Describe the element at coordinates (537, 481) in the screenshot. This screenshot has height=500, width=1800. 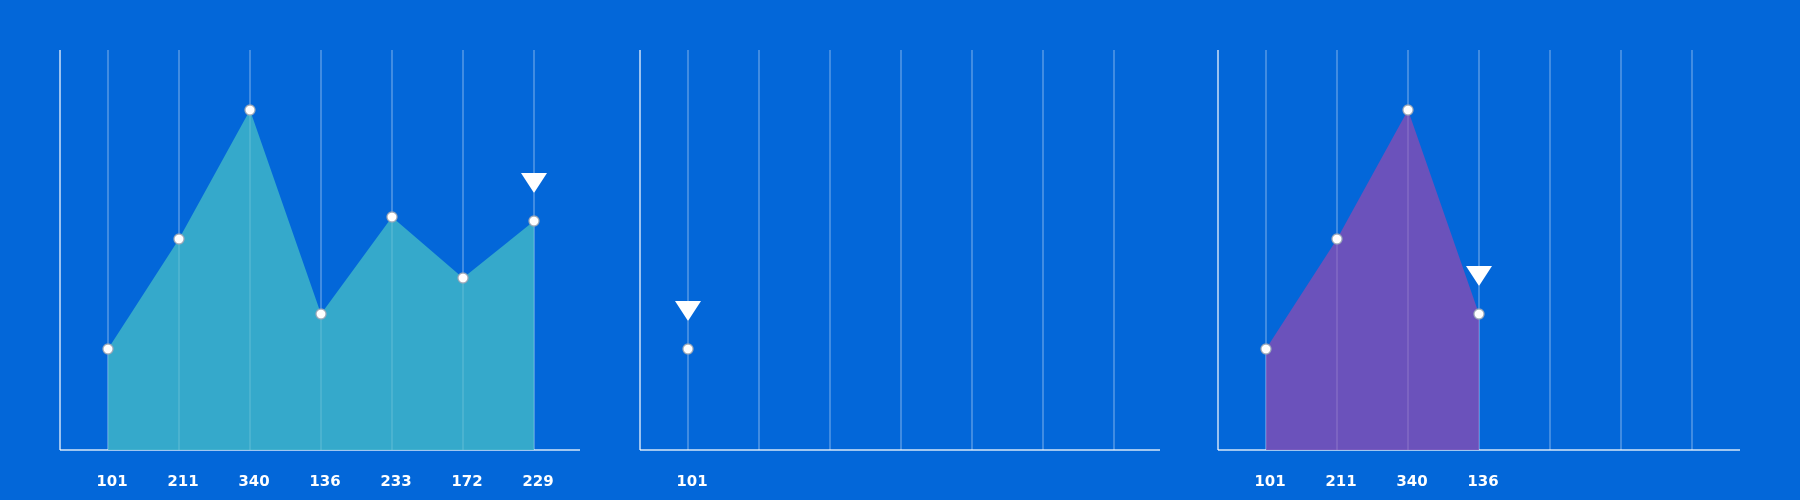
I see `x-tick-label: 229` at that location.